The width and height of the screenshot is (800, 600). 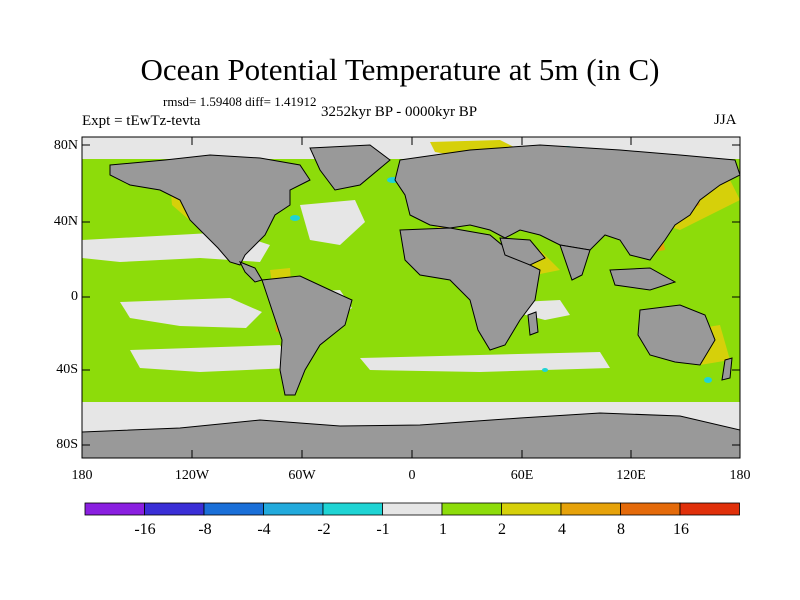 What do you see at coordinates (295, 218) in the screenshot?
I see `labrador-spot` at bounding box center [295, 218].